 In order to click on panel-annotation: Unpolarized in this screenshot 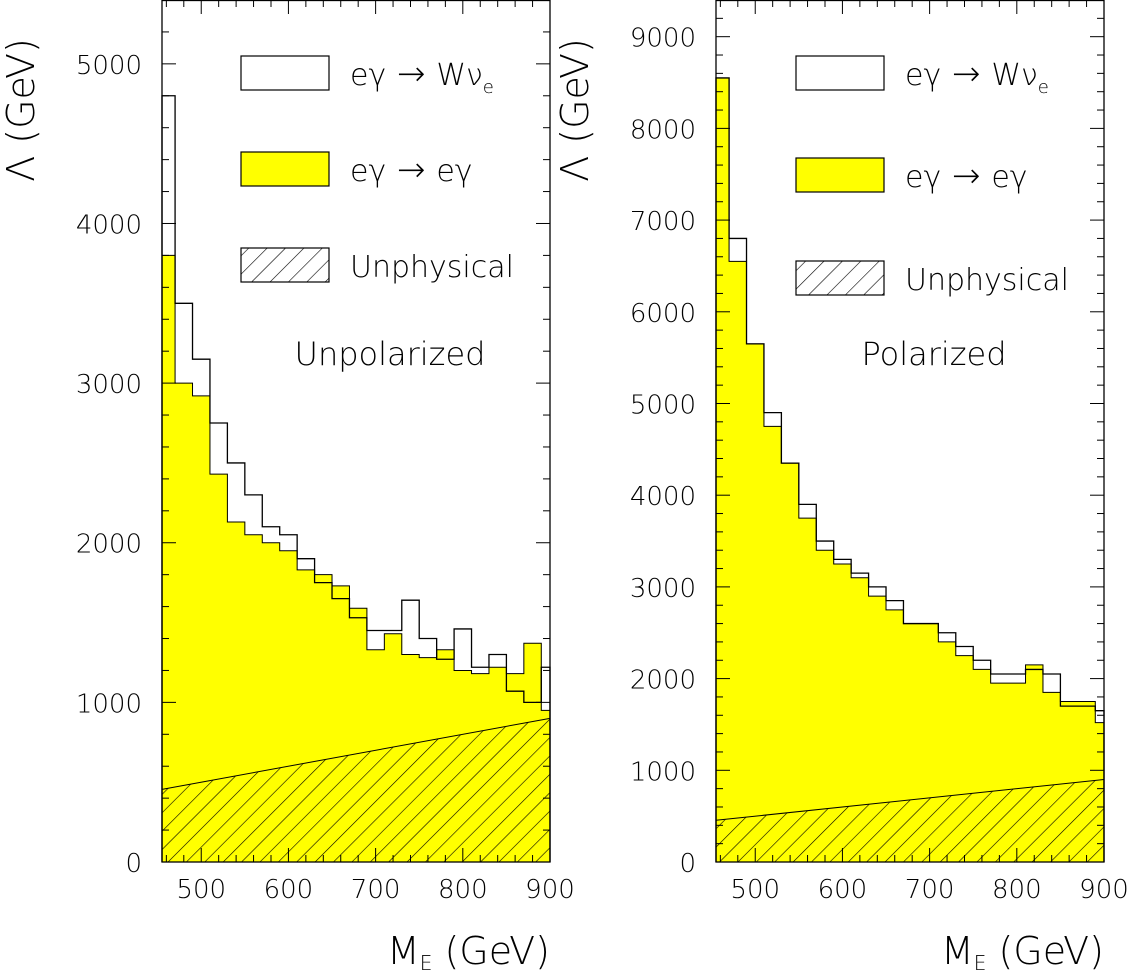, I will do `click(390, 354)`.